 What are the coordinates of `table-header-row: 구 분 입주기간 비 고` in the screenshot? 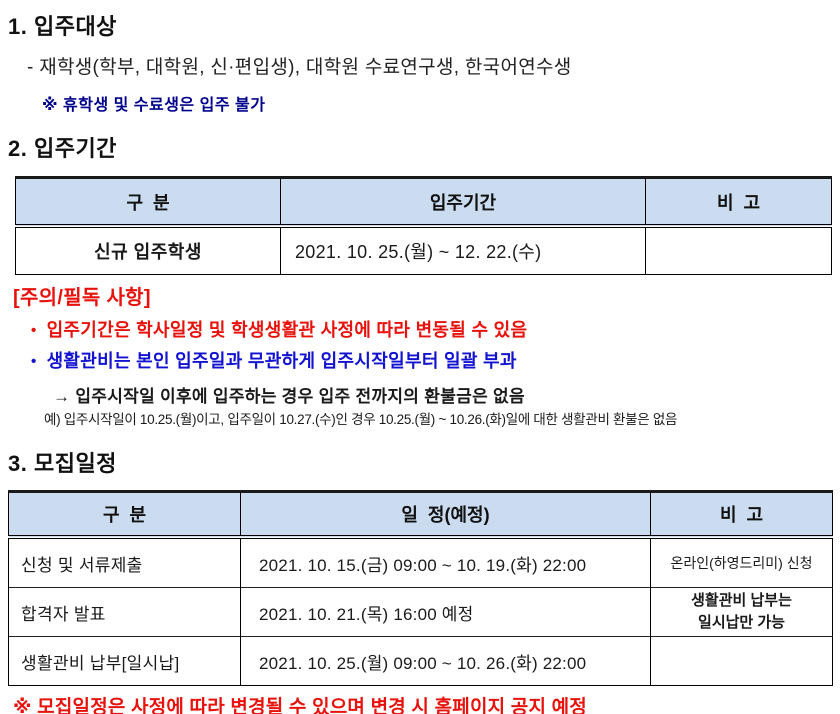 It's located at (423, 202).